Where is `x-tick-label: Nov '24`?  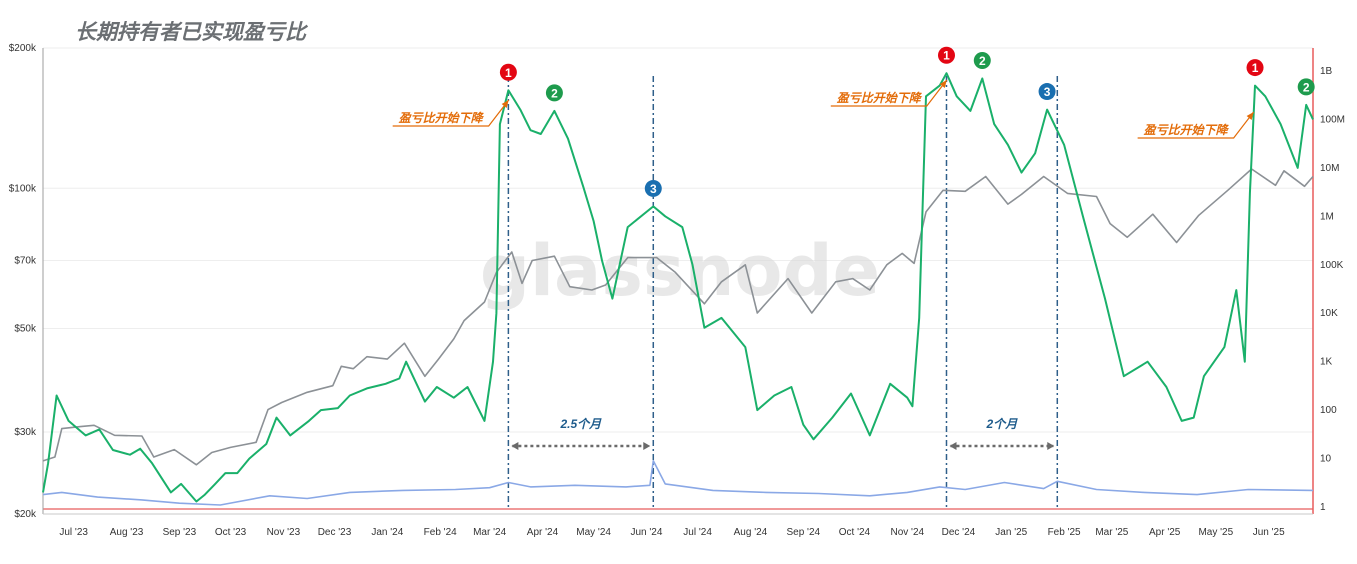
x-tick-label: Nov '24 is located at coordinates (907, 532).